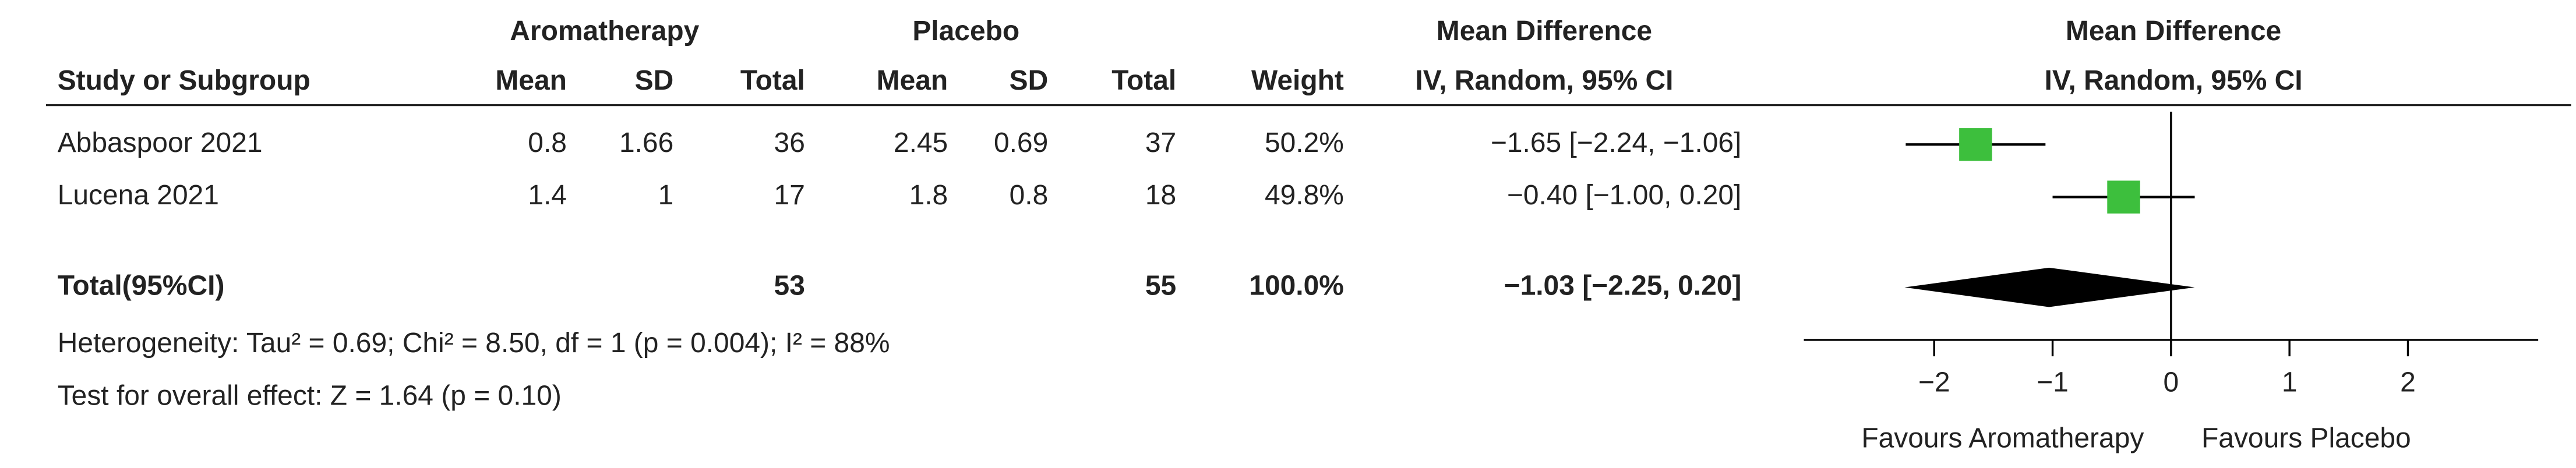 The width and height of the screenshot is (2576, 468). I want to click on effect-header: Mean Difference, so click(1544, 31).